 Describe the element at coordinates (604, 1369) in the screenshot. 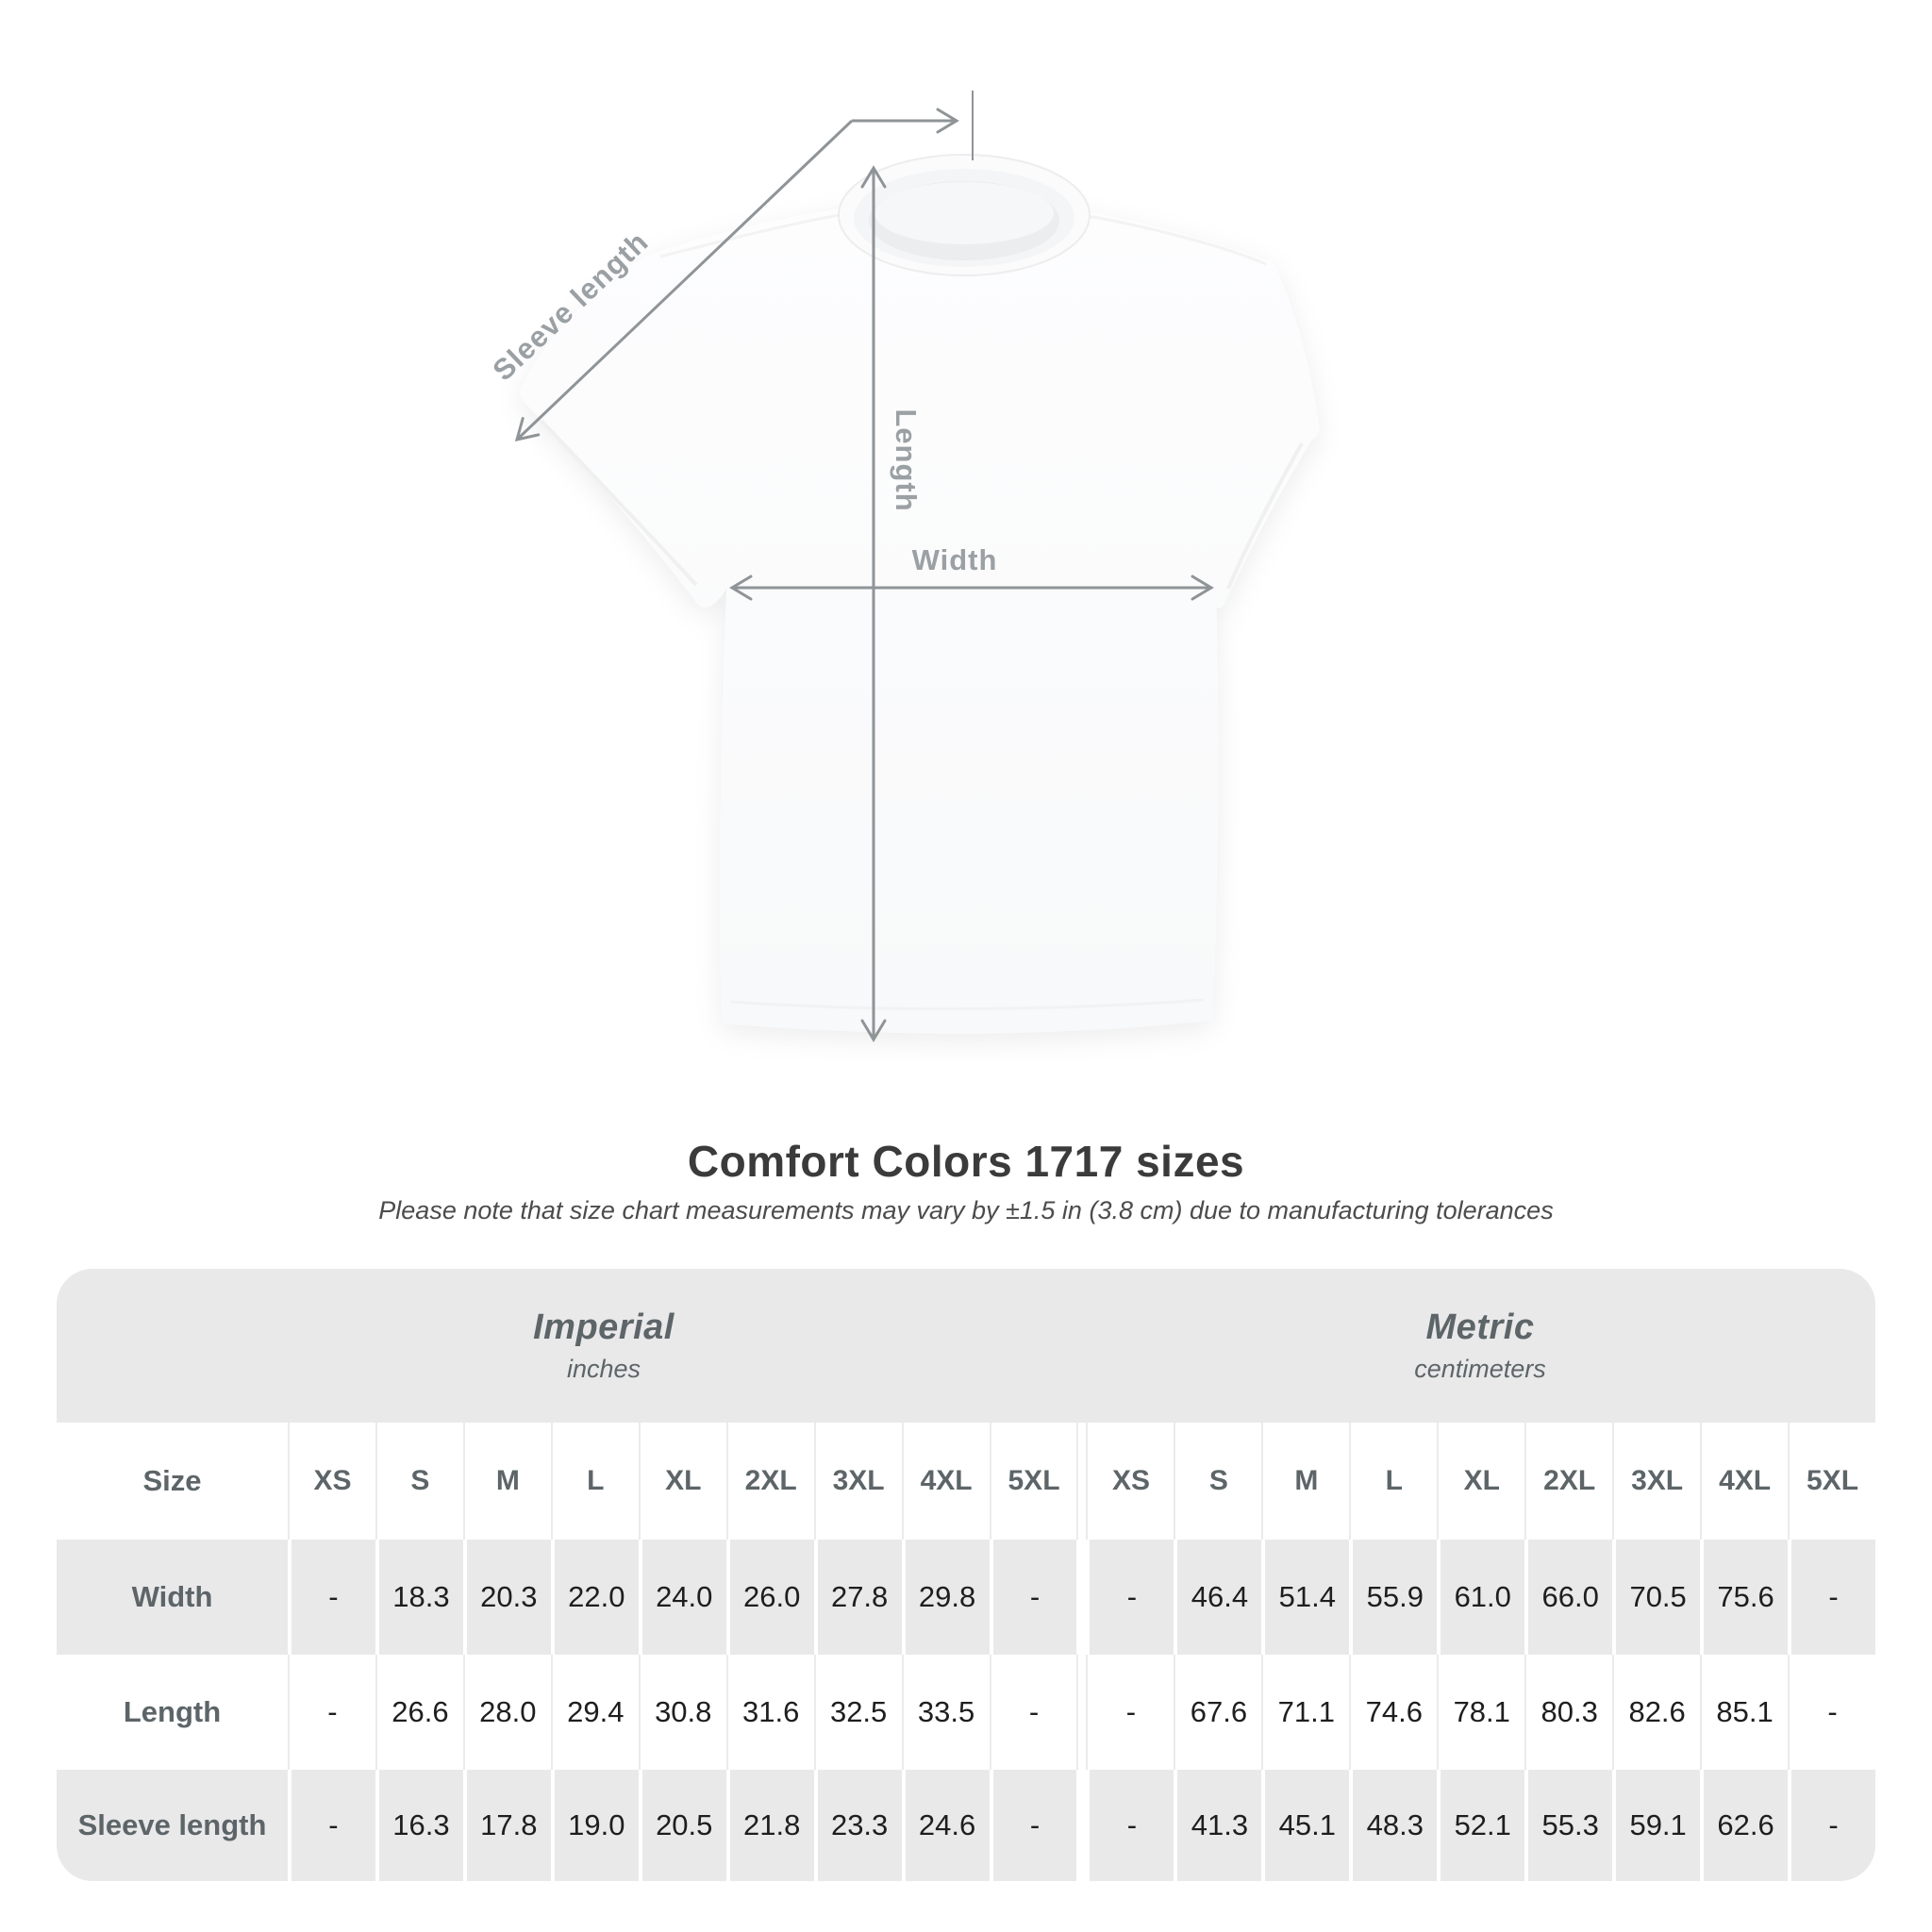

I see `imperial-unit: inches` at that location.